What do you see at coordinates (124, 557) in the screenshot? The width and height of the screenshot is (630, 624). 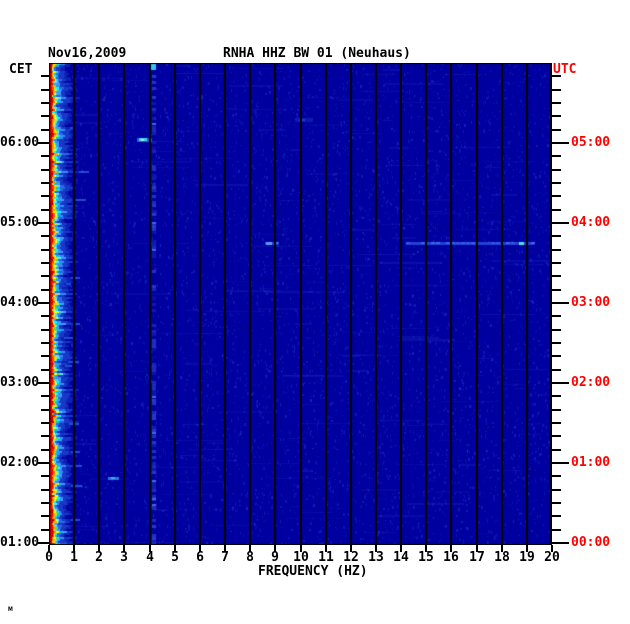 I see `frequency-tick-label: 3` at bounding box center [124, 557].